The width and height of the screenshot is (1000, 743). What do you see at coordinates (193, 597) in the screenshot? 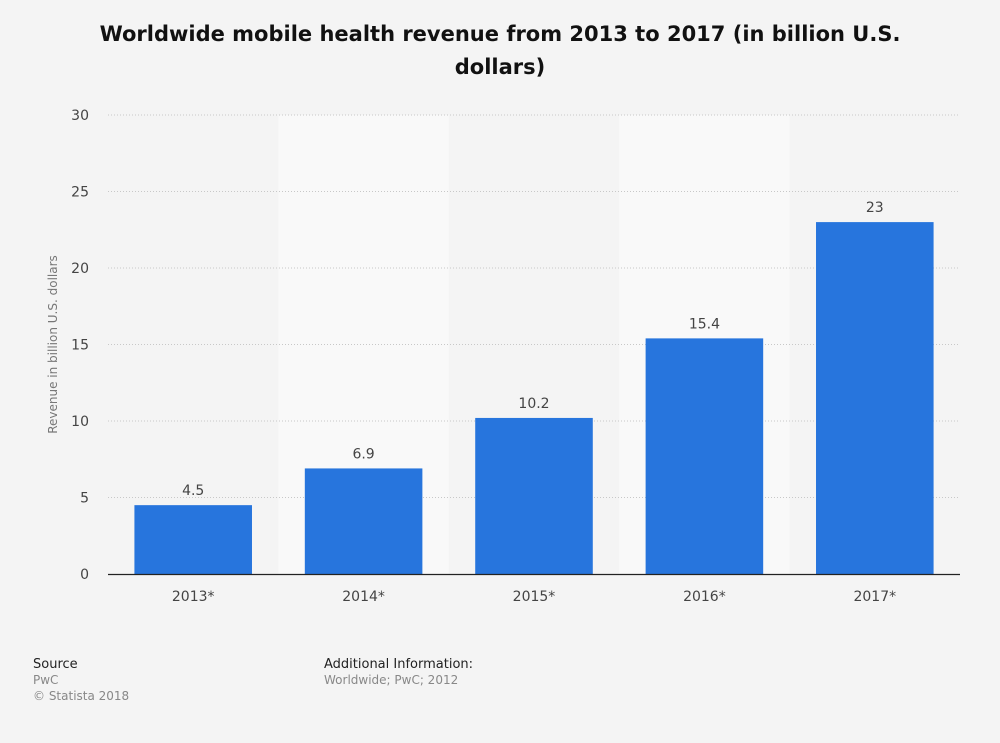
I see `x-tick-label: 2013*` at bounding box center [193, 597].